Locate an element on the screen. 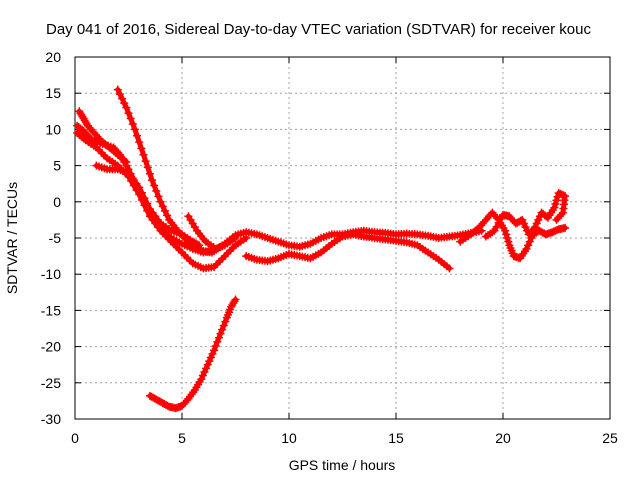  y-tick-label: 15 is located at coordinates (53, 93).